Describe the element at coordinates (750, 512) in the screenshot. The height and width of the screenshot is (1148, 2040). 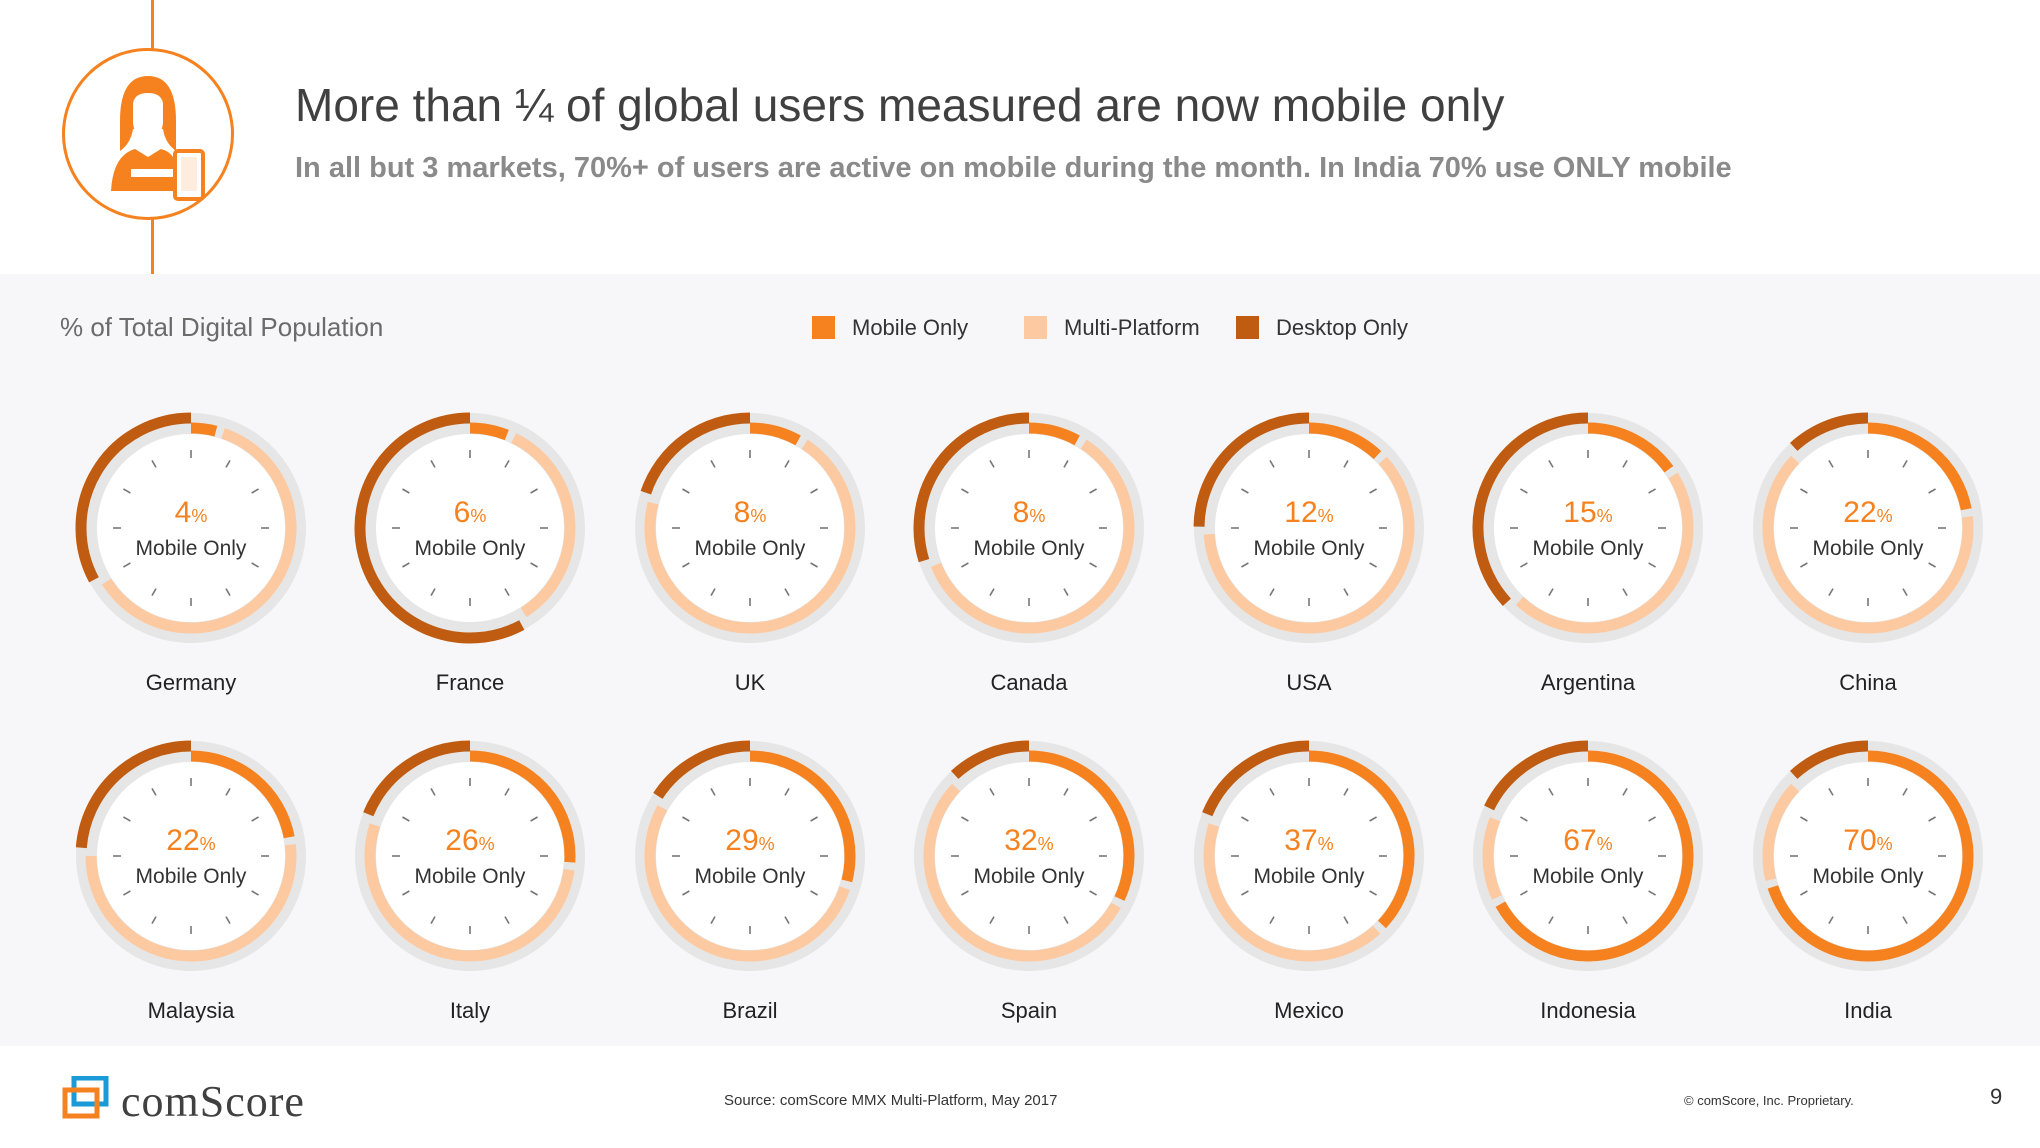
I see `mobile-only-value: 8%` at that location.